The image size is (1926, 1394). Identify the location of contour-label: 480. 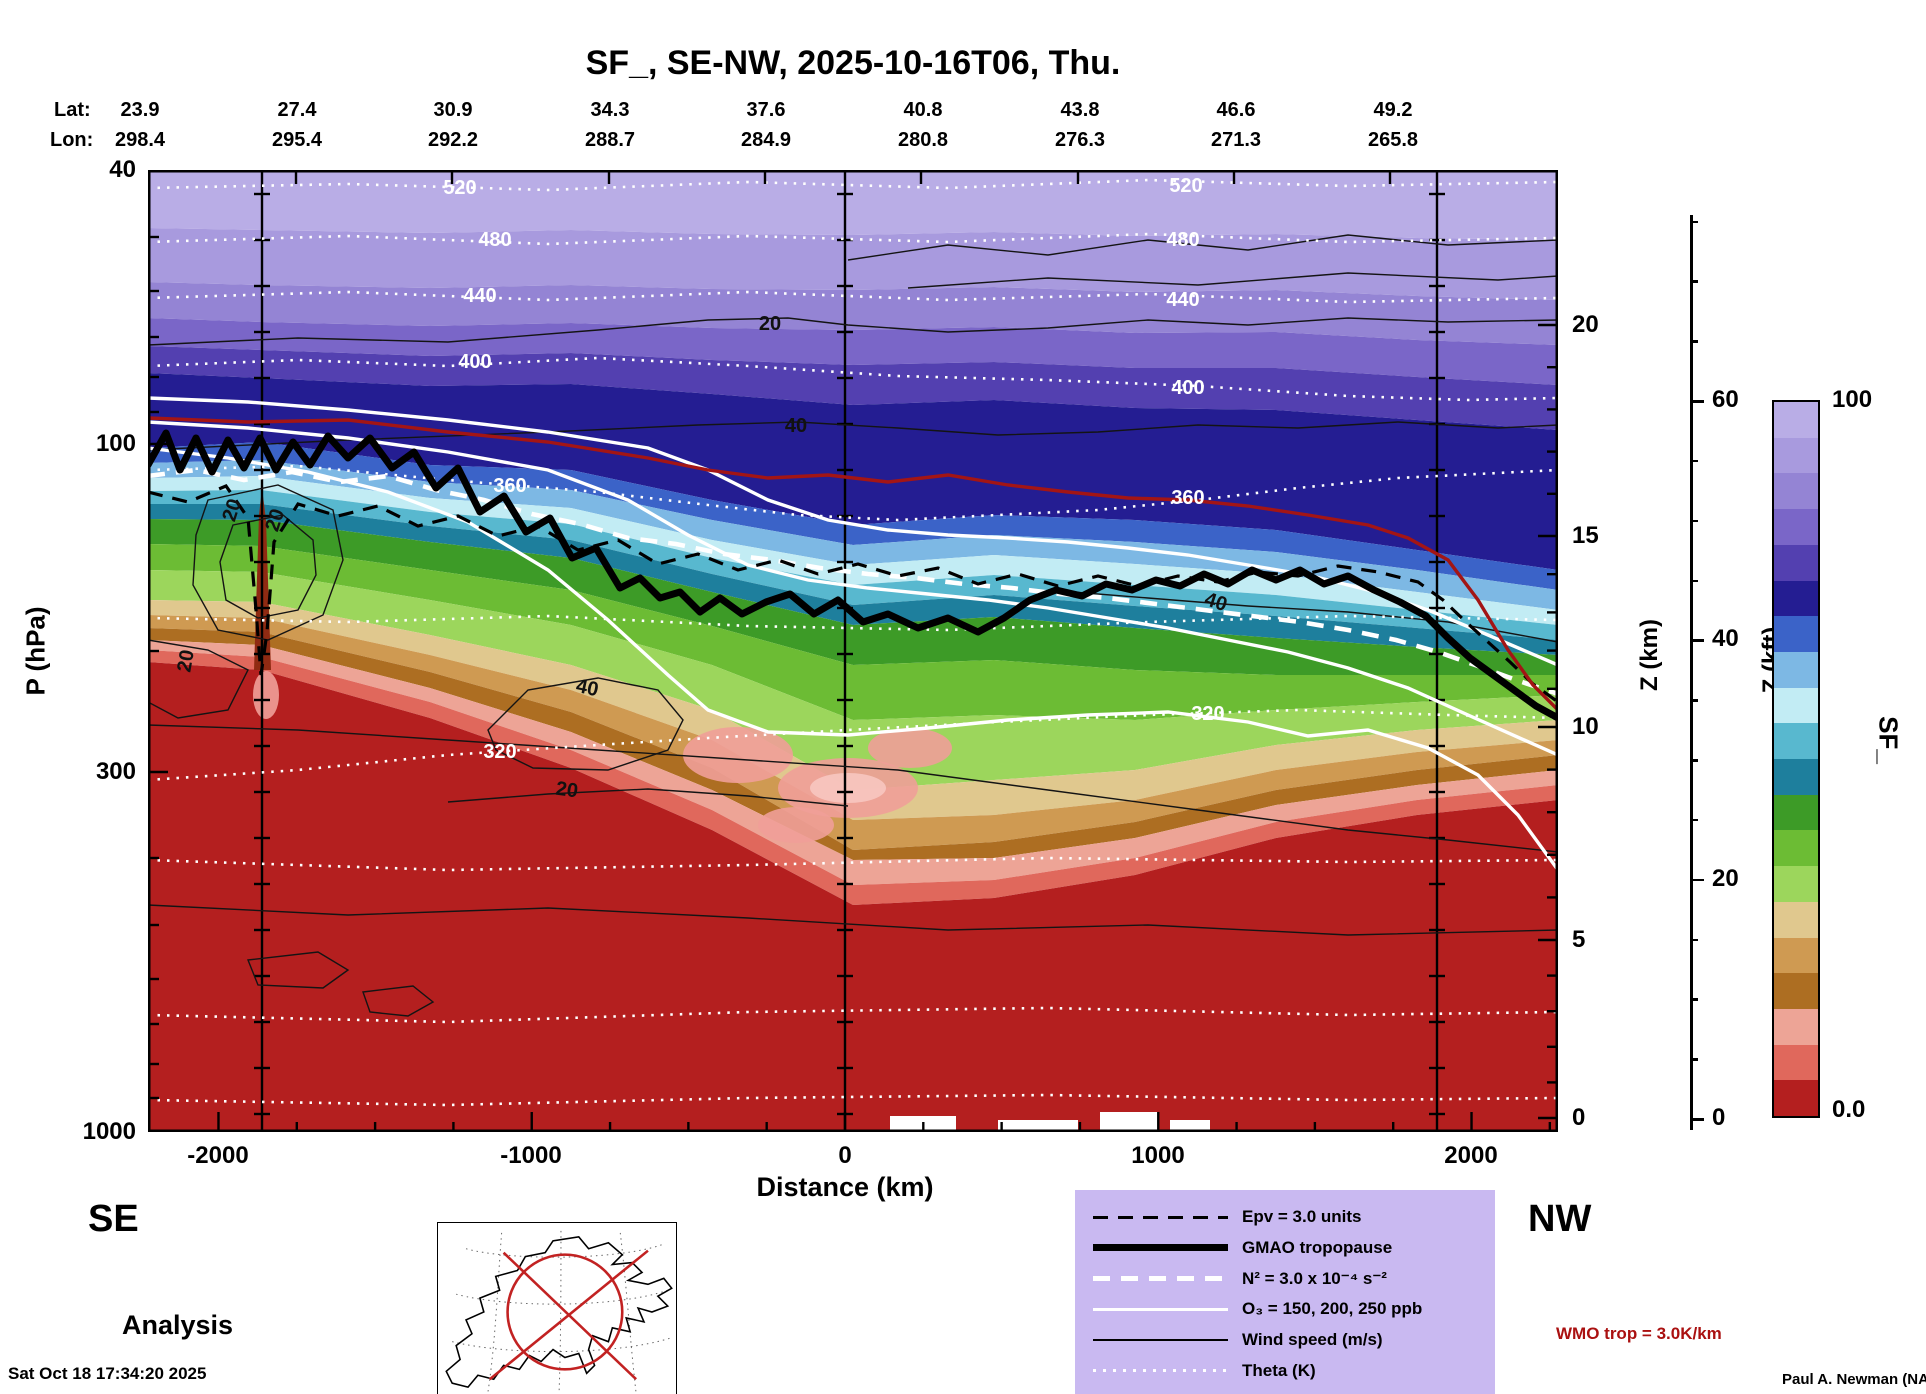
(494, 240).